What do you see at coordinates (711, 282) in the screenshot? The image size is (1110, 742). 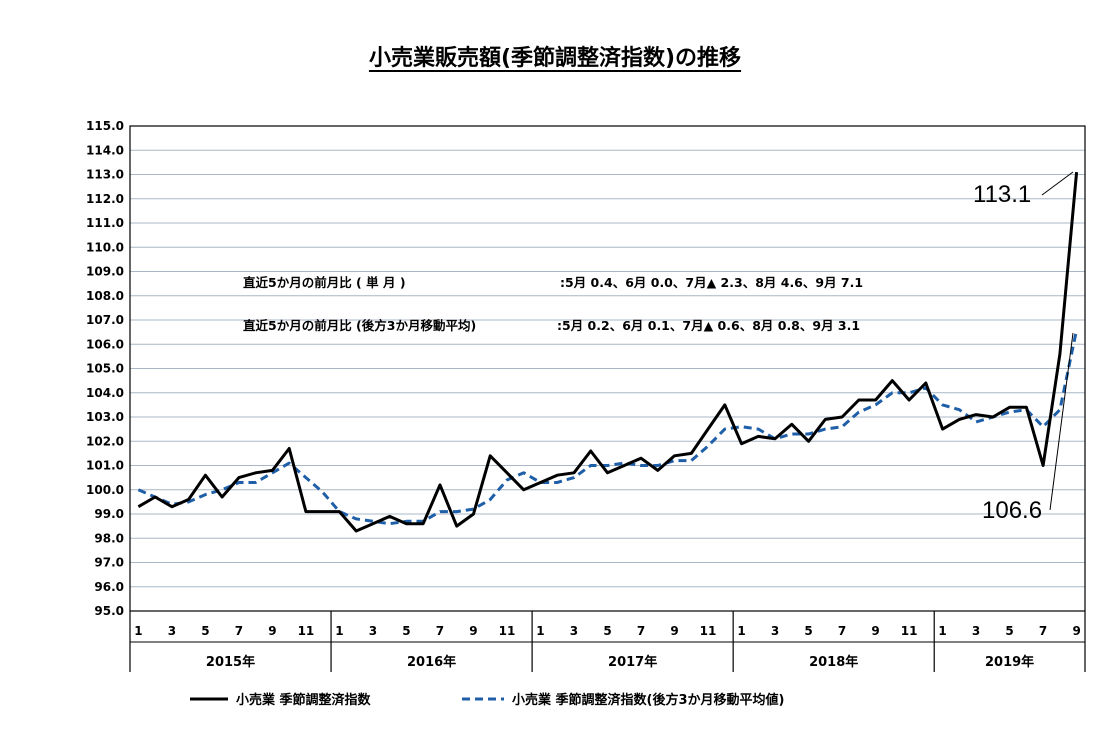 I see `annotation-single-values: :5月 0.4、6月 0.0、7月▲ 2.3、8月 4.6、9月 7.1` at bounding box center [711, 282].